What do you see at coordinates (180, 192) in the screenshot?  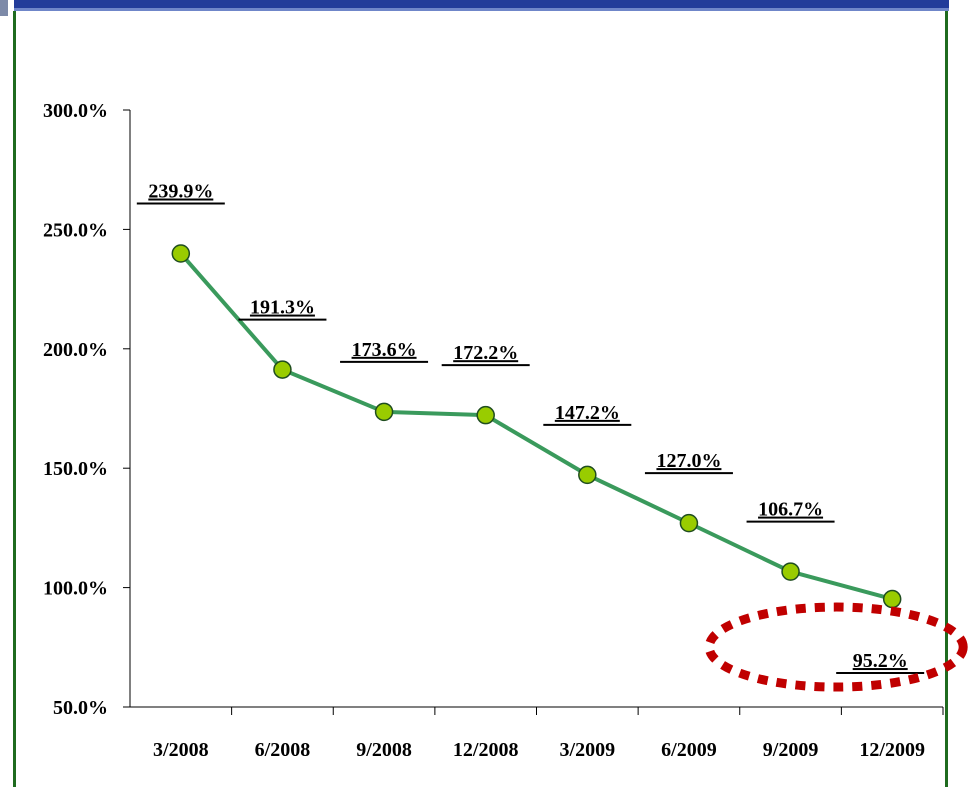 I see `data-label: 239.9%` at bounding box center [180, 192].